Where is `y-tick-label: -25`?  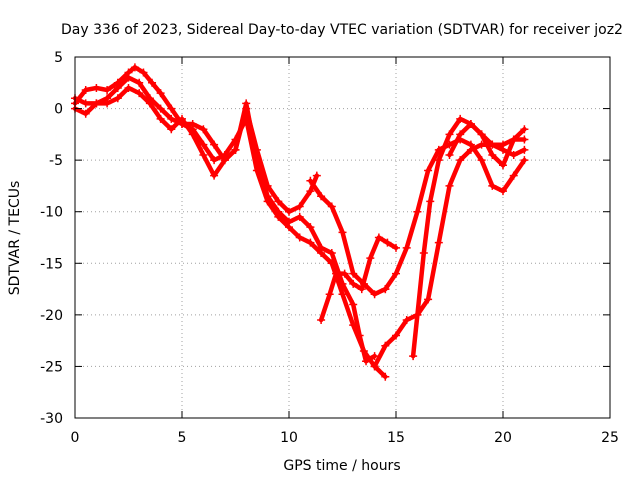
y-tick-label: -25 is located at coordinates (51, 367).